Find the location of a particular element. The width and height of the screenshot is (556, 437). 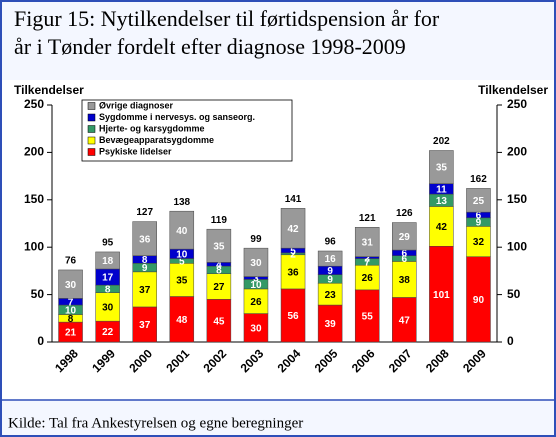

data-label: 48 is located at coordinates (182, 320).